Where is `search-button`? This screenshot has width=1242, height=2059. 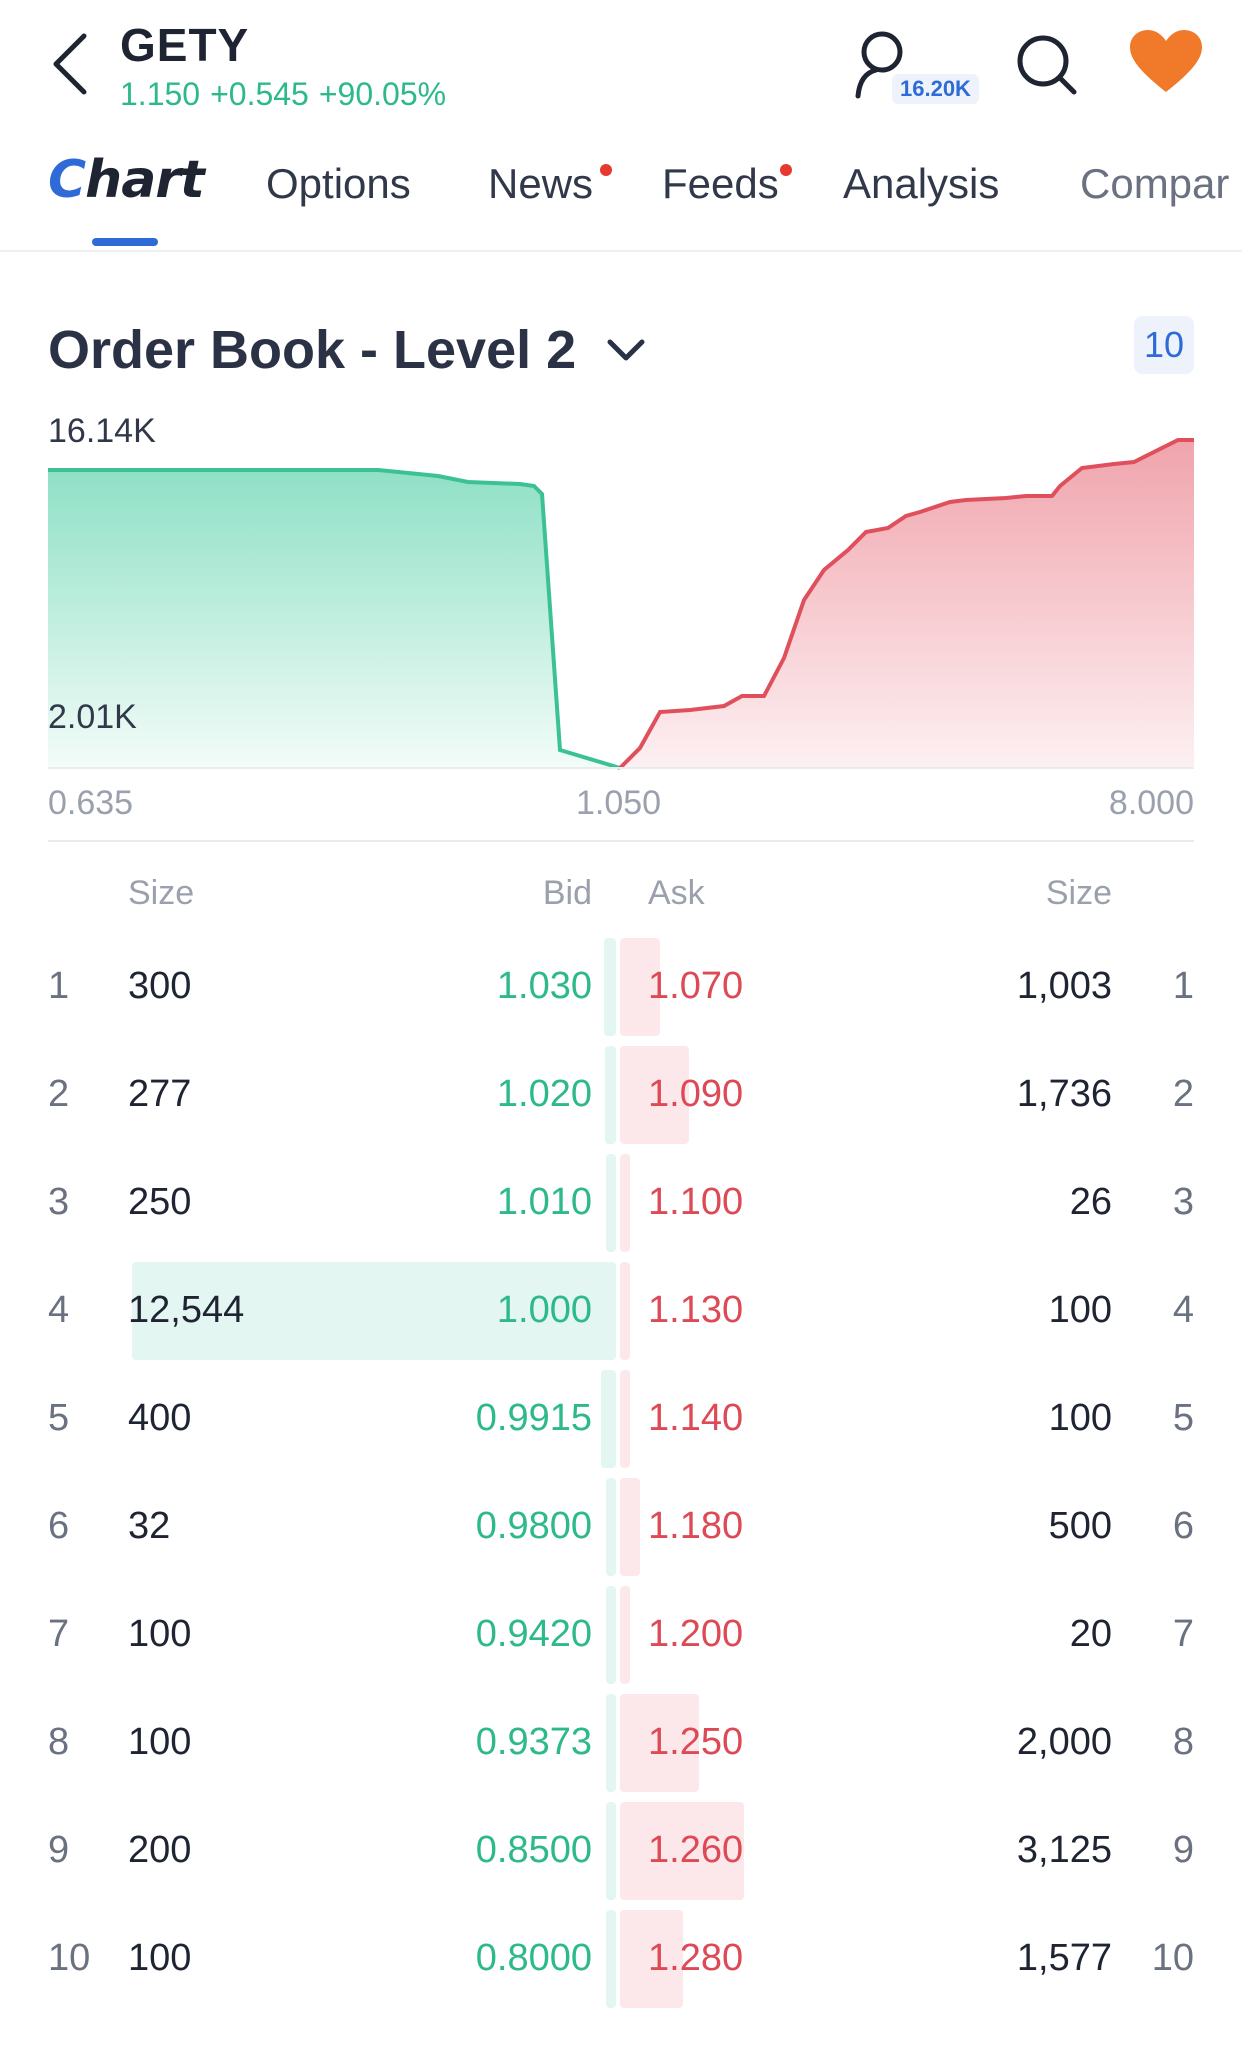 search-button is located at coordinates (1047, 65).